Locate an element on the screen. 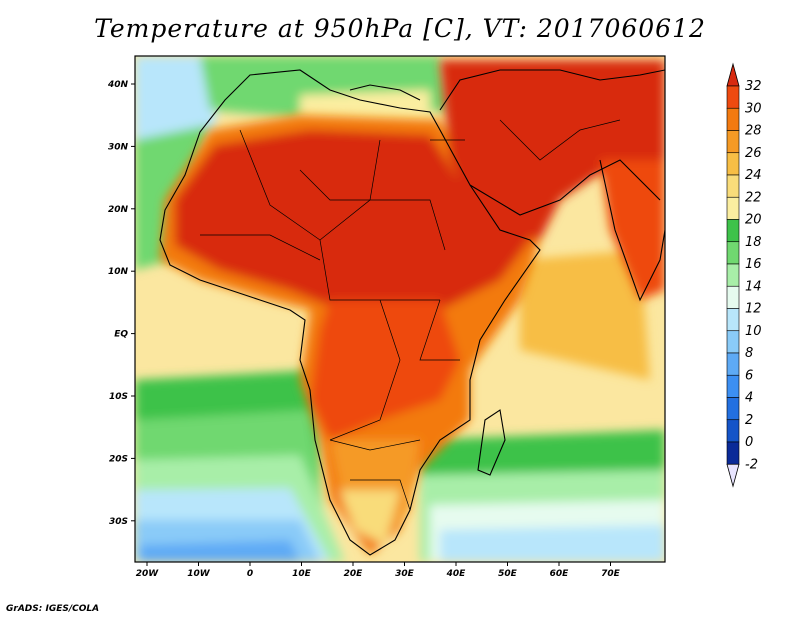  lat-tick-label: 10N is located at coordinates (118, 272).